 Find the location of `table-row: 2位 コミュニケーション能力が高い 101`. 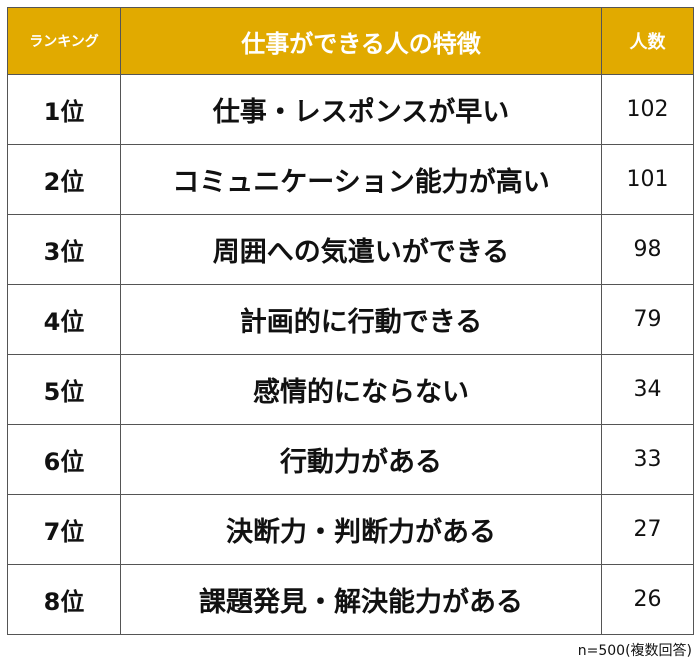

table-row: 2位 コミュニケーション能力が高い 101 is located at coordinates (350, 179).